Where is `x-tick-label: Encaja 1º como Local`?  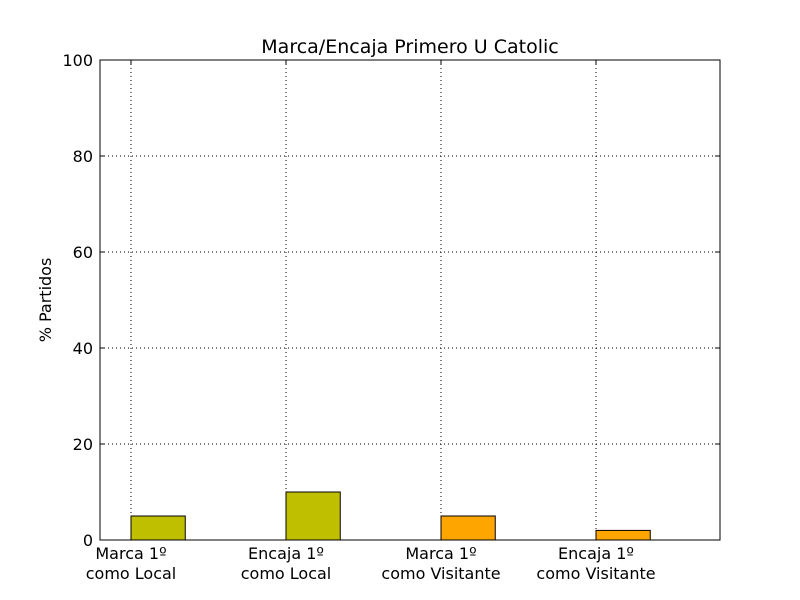 x-tick-label: Encaja 1º como Local is located at coordinates (286, 563).